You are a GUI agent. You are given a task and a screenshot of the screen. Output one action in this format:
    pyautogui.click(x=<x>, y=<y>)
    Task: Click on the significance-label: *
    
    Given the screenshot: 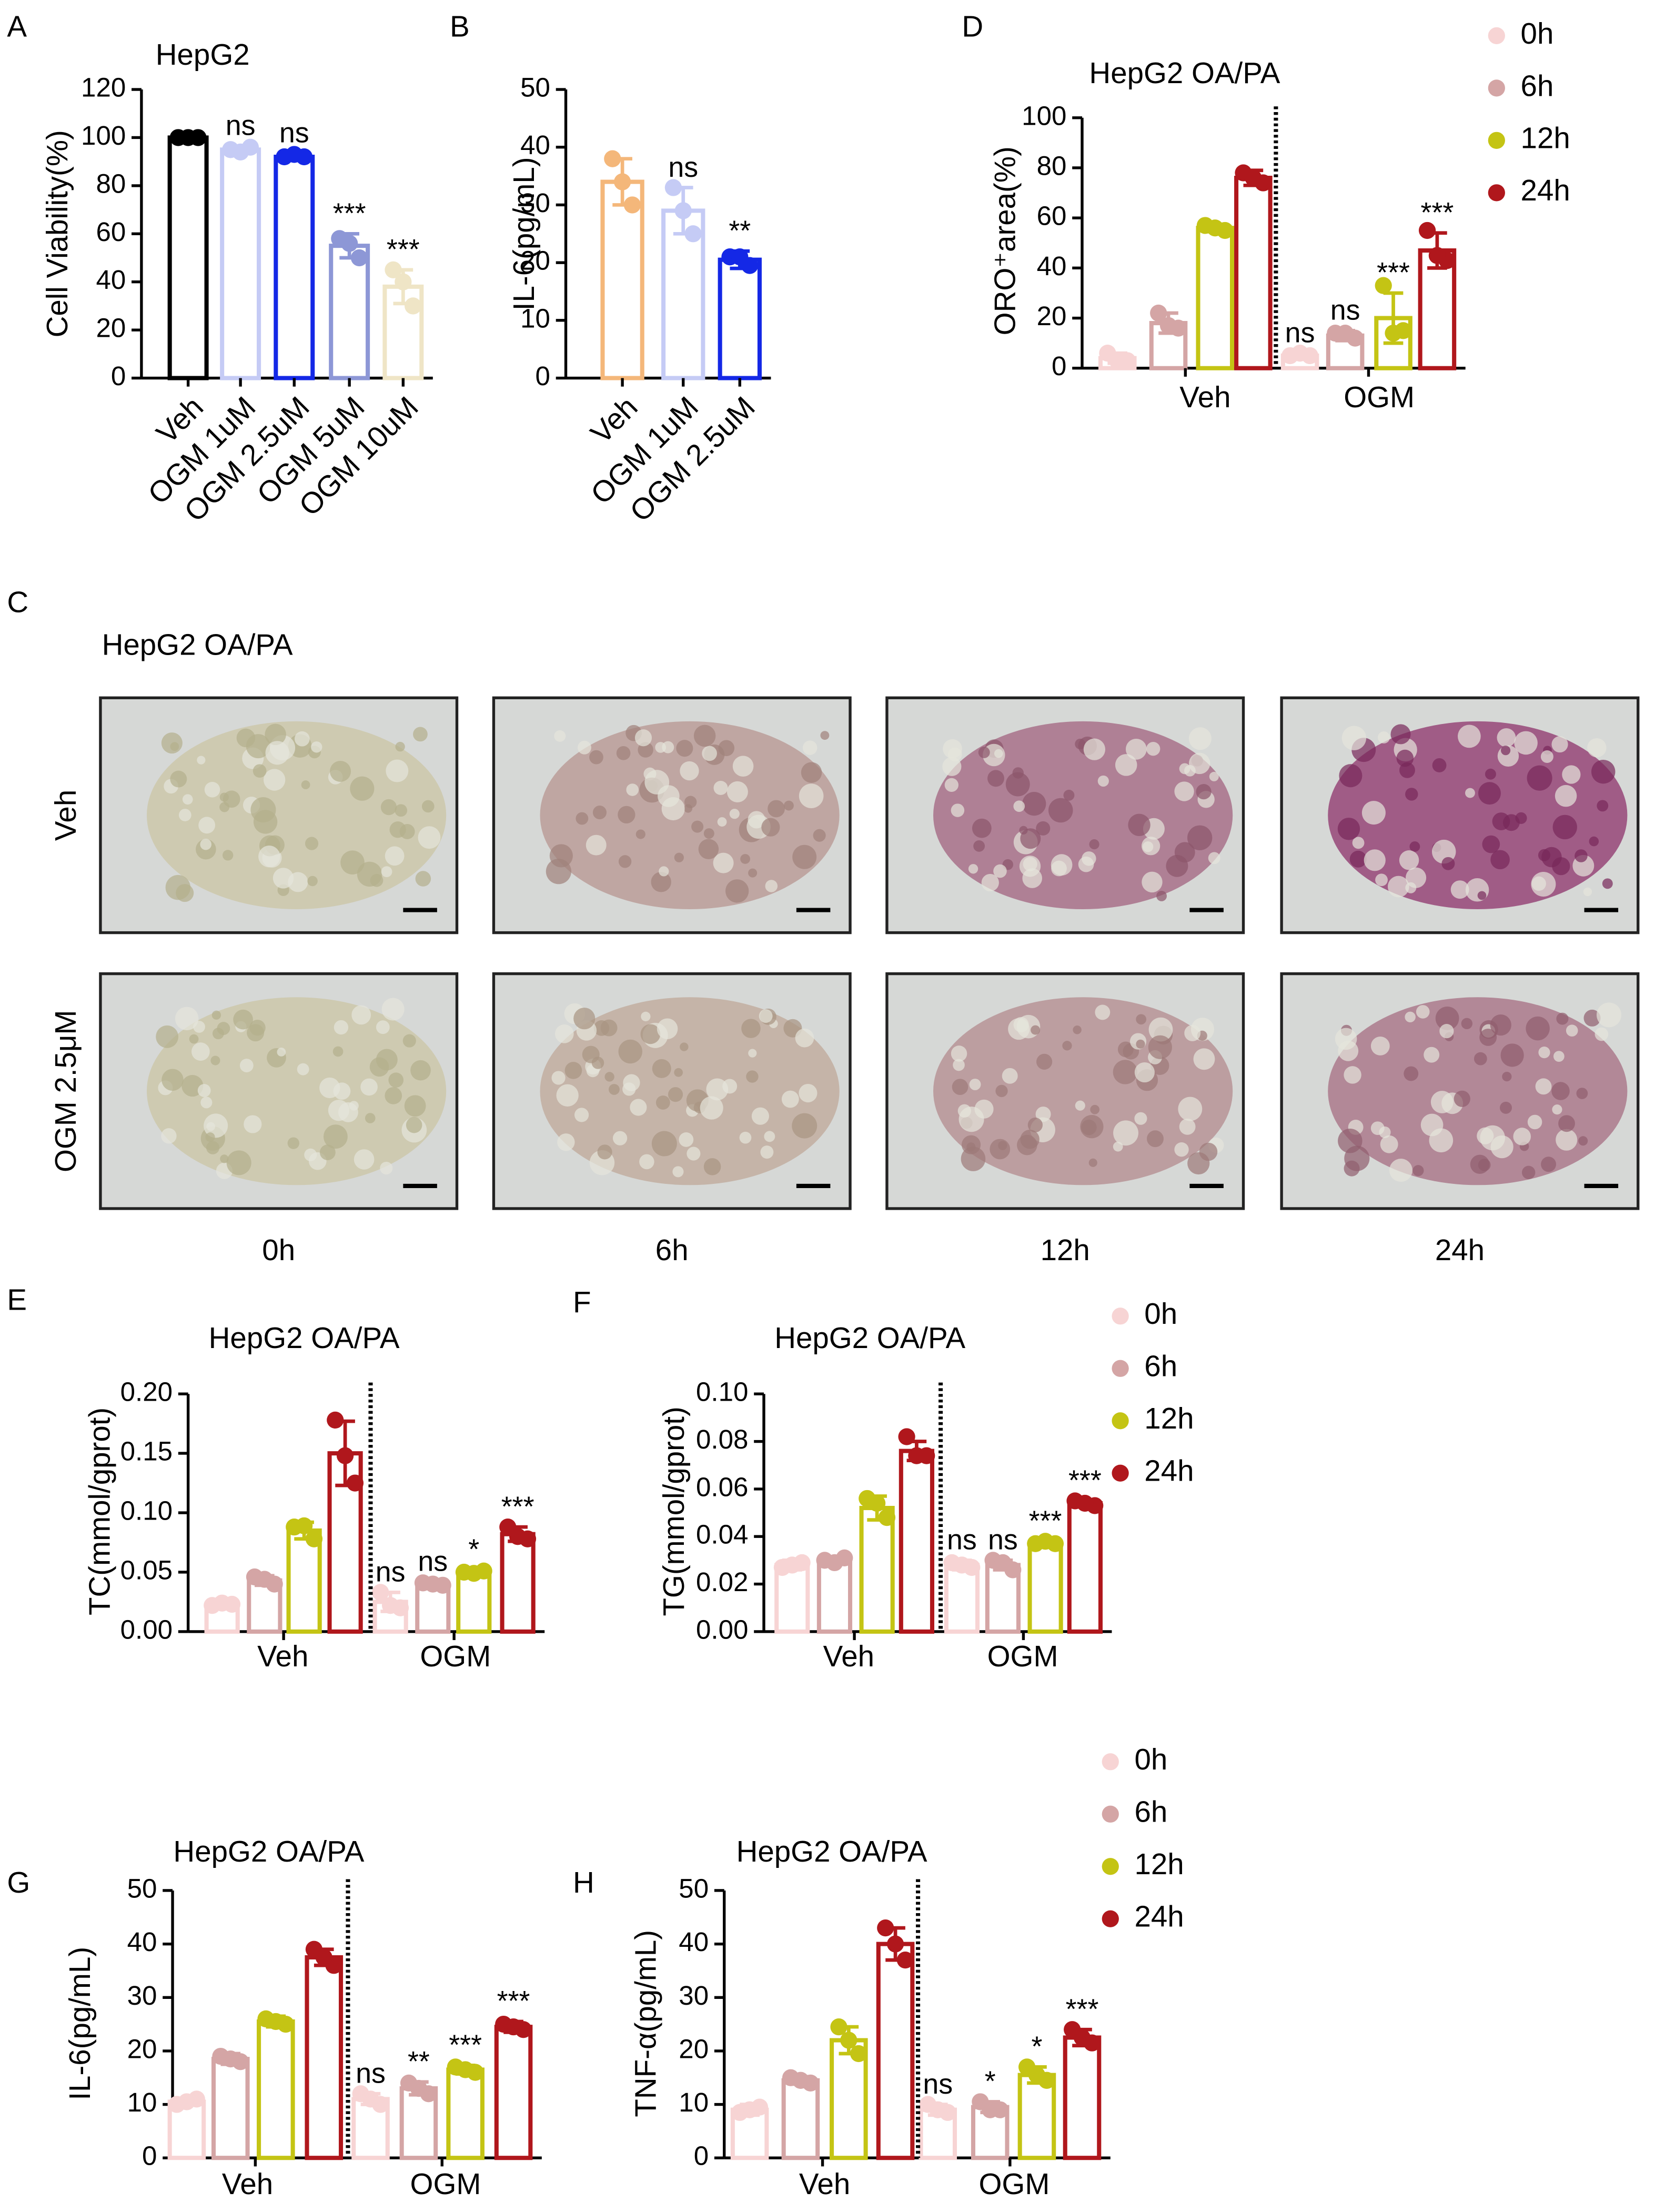 What is the action you would take?
    pyautogui.click(x=1036, y=2047)
    